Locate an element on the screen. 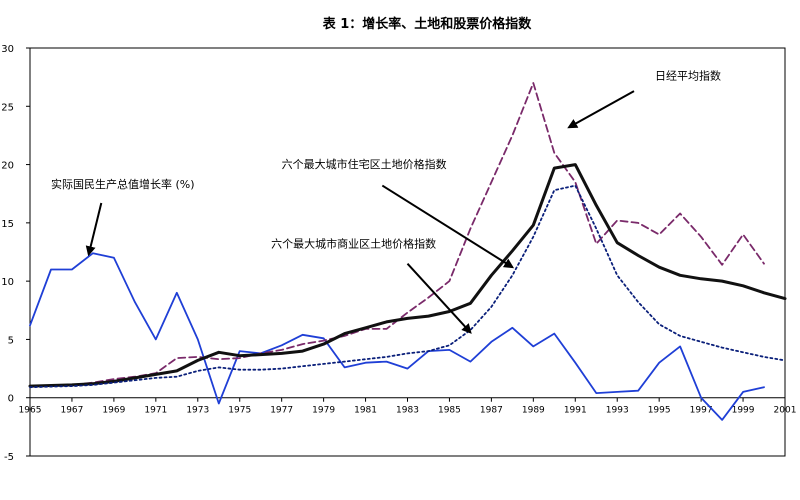  x-tick-label: 1977 is located at coordinates (281, 411).